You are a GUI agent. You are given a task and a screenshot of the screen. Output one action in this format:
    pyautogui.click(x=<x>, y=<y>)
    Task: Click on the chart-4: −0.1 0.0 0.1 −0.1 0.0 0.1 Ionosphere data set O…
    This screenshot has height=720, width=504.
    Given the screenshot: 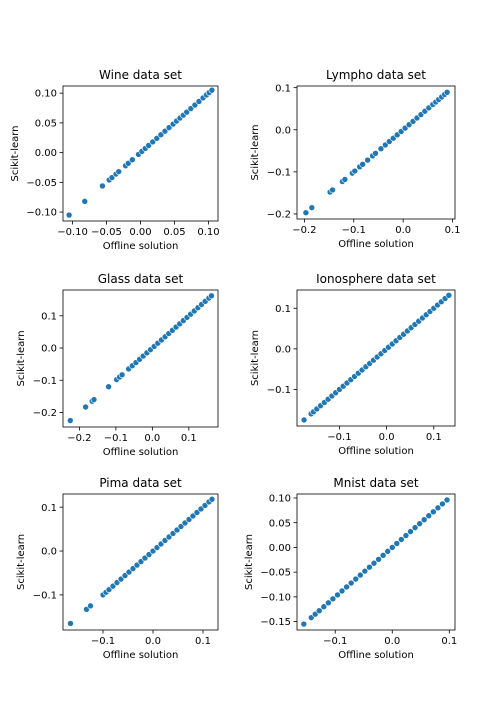 What is the action you would take?
    pyautogui.click(x=353, y=364)
    